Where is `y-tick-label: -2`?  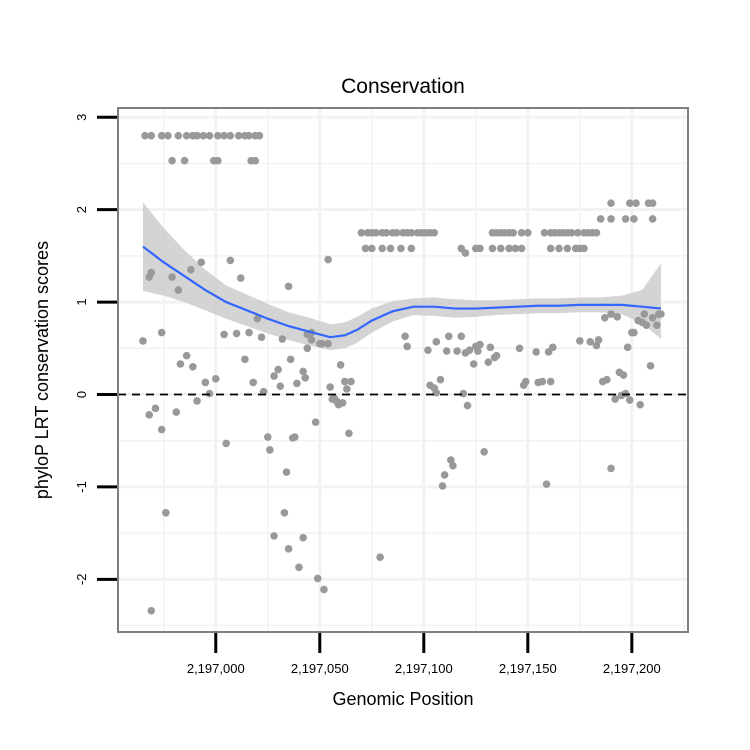 y-tick-label: -2 is located at coordinates (81, 580).